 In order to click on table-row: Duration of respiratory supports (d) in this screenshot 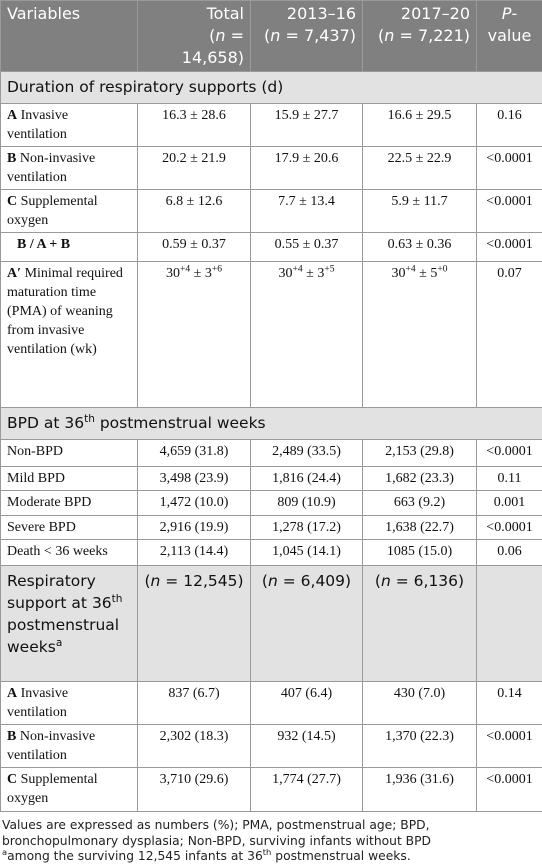, I will do `click(271, 87)`.